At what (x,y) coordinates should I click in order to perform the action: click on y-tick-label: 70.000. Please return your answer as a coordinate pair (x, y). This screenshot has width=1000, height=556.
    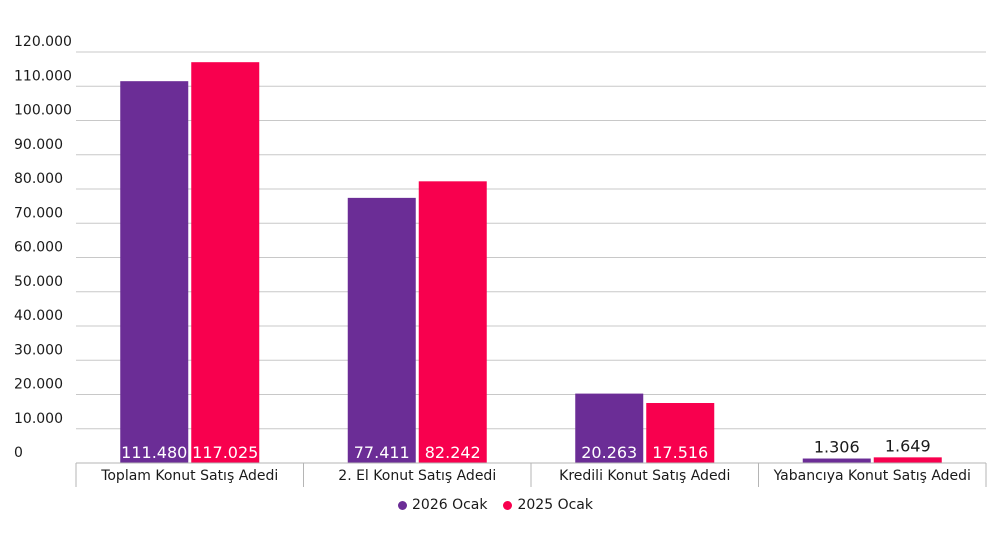
    Looking at the image, I should click on (38, 213).